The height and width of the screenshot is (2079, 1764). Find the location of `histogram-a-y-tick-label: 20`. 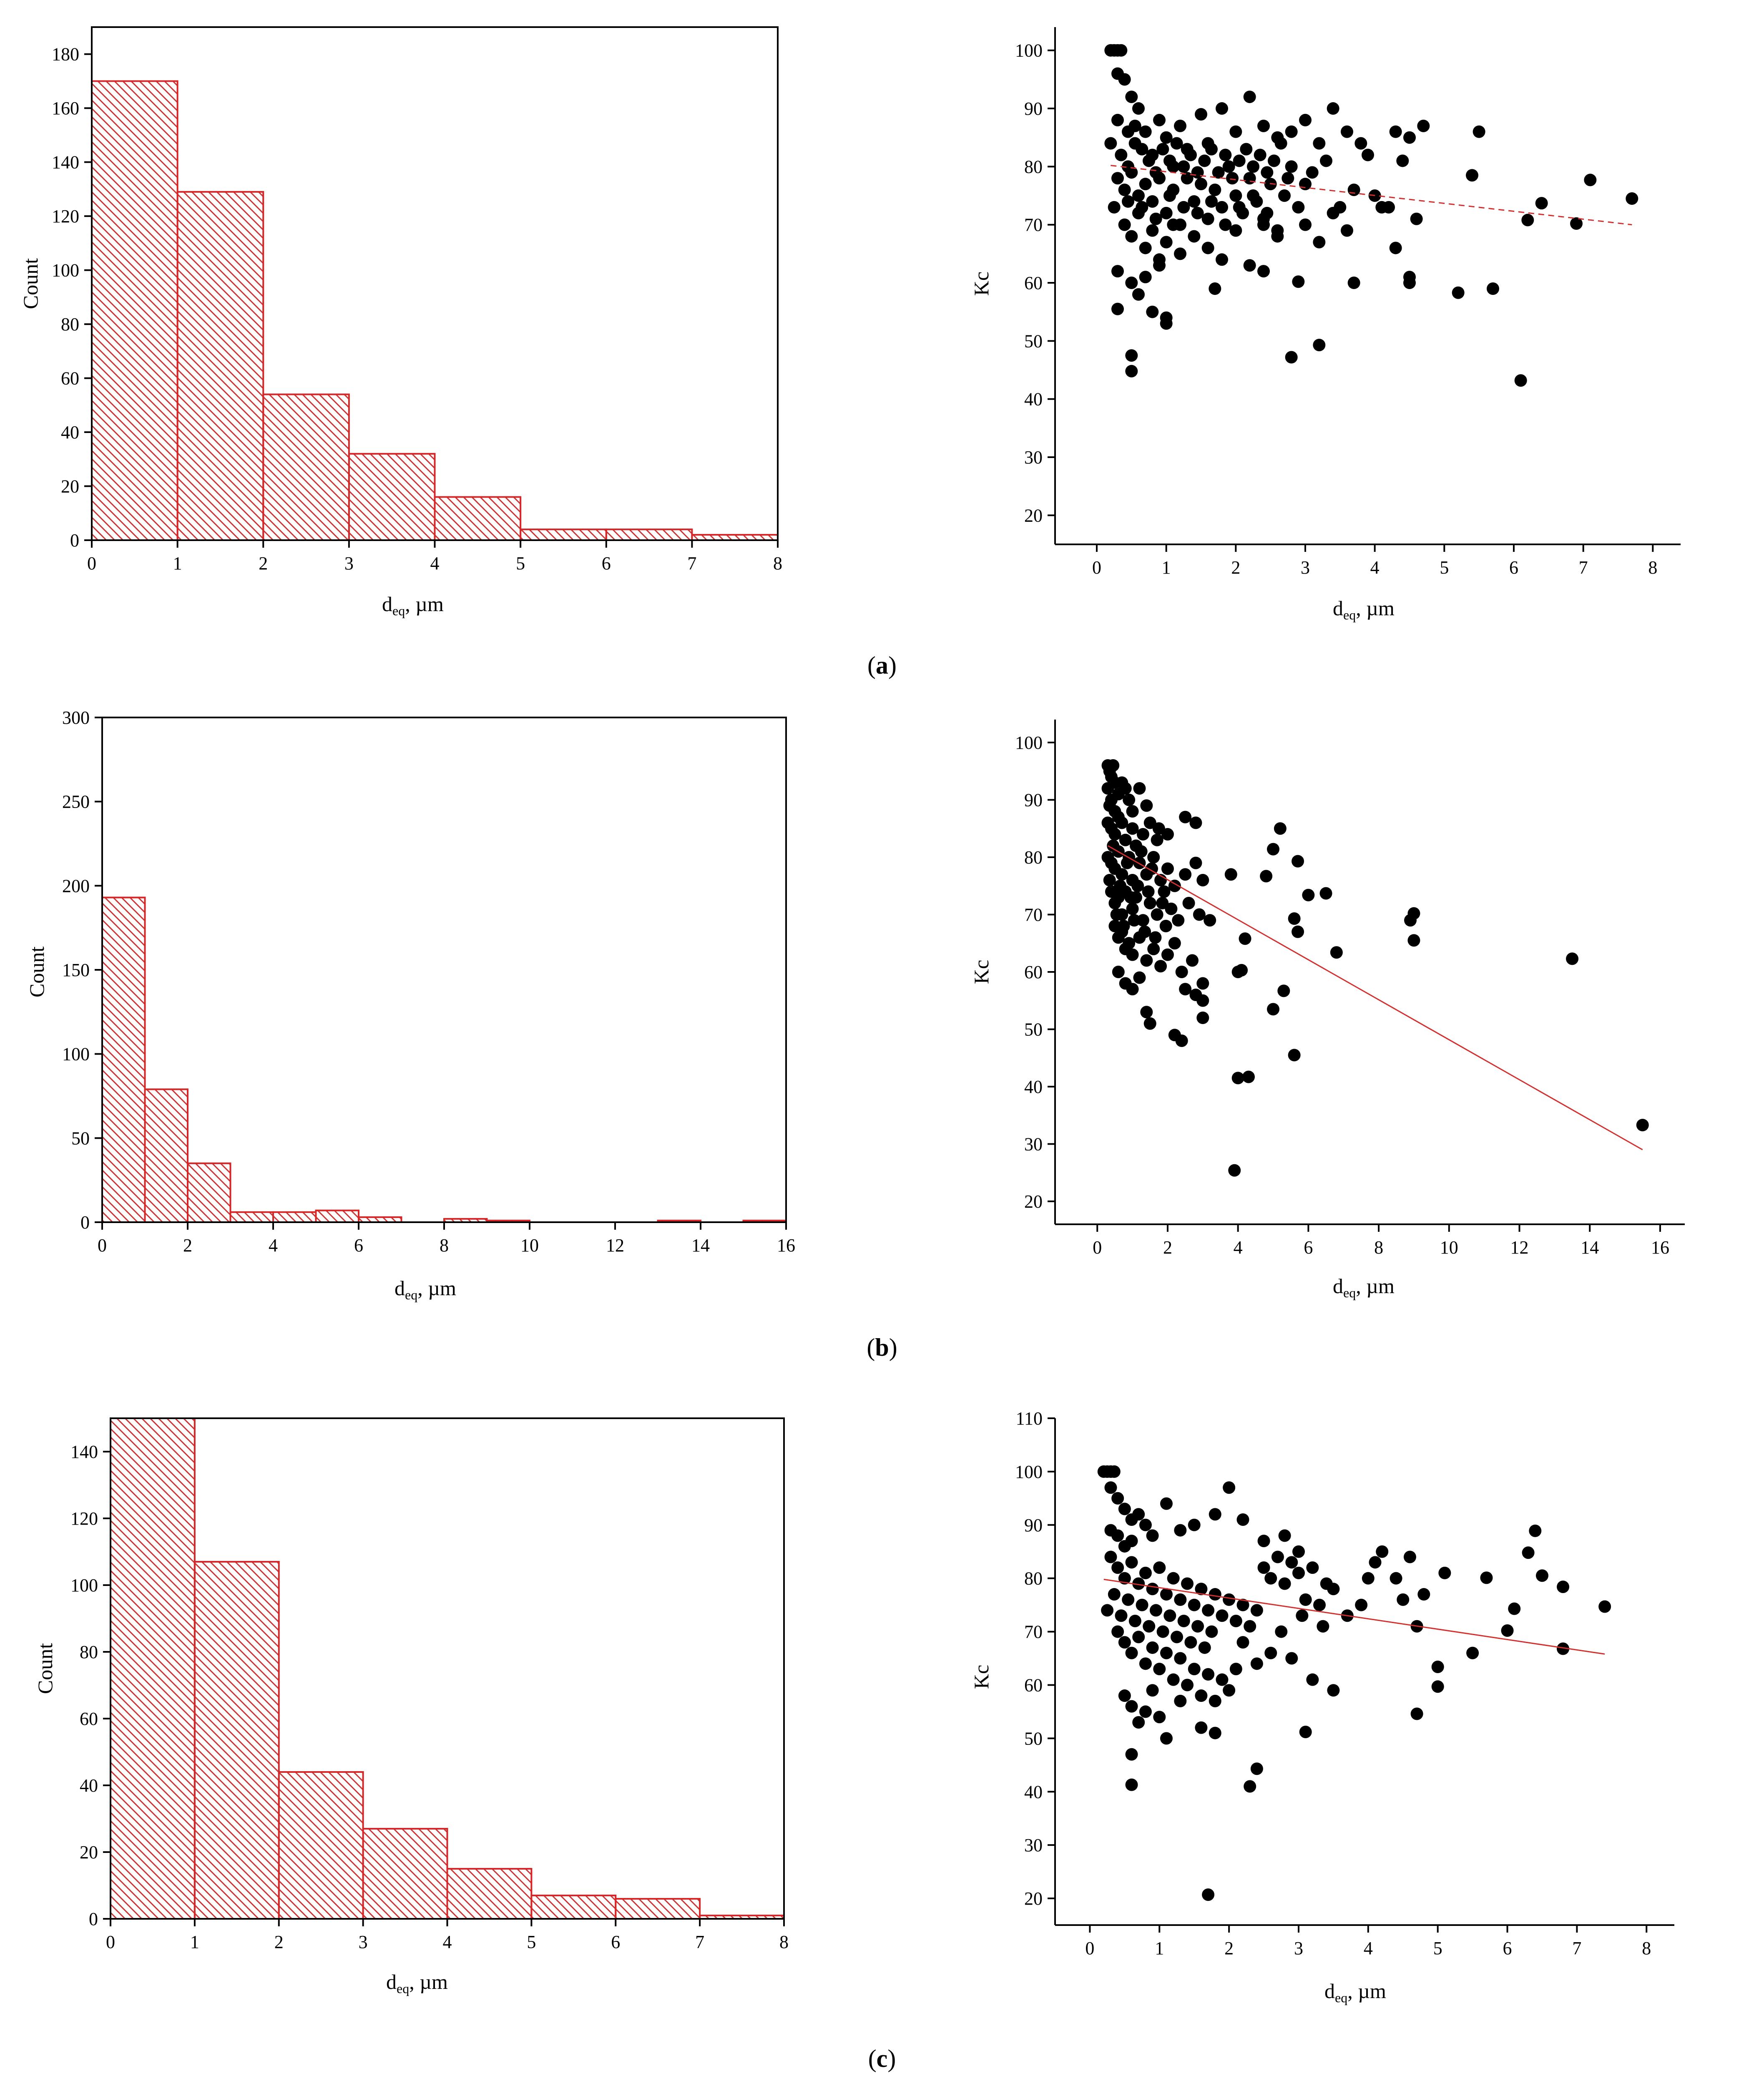

histogram-a-y-tick-label: 20 is located at coordinates (70, 486).